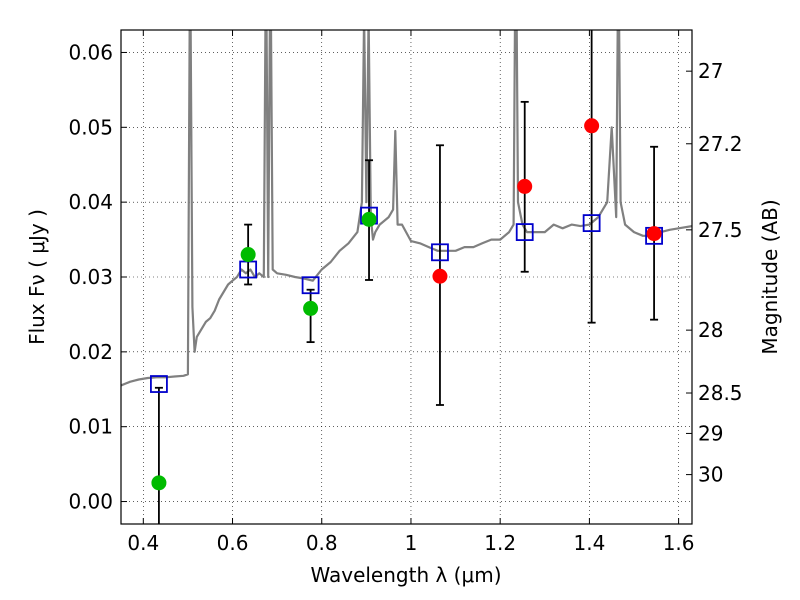  Describe the element at coordinates (90, 352) in the screenshot. I see `y-tick-label: 0.02` at that location.